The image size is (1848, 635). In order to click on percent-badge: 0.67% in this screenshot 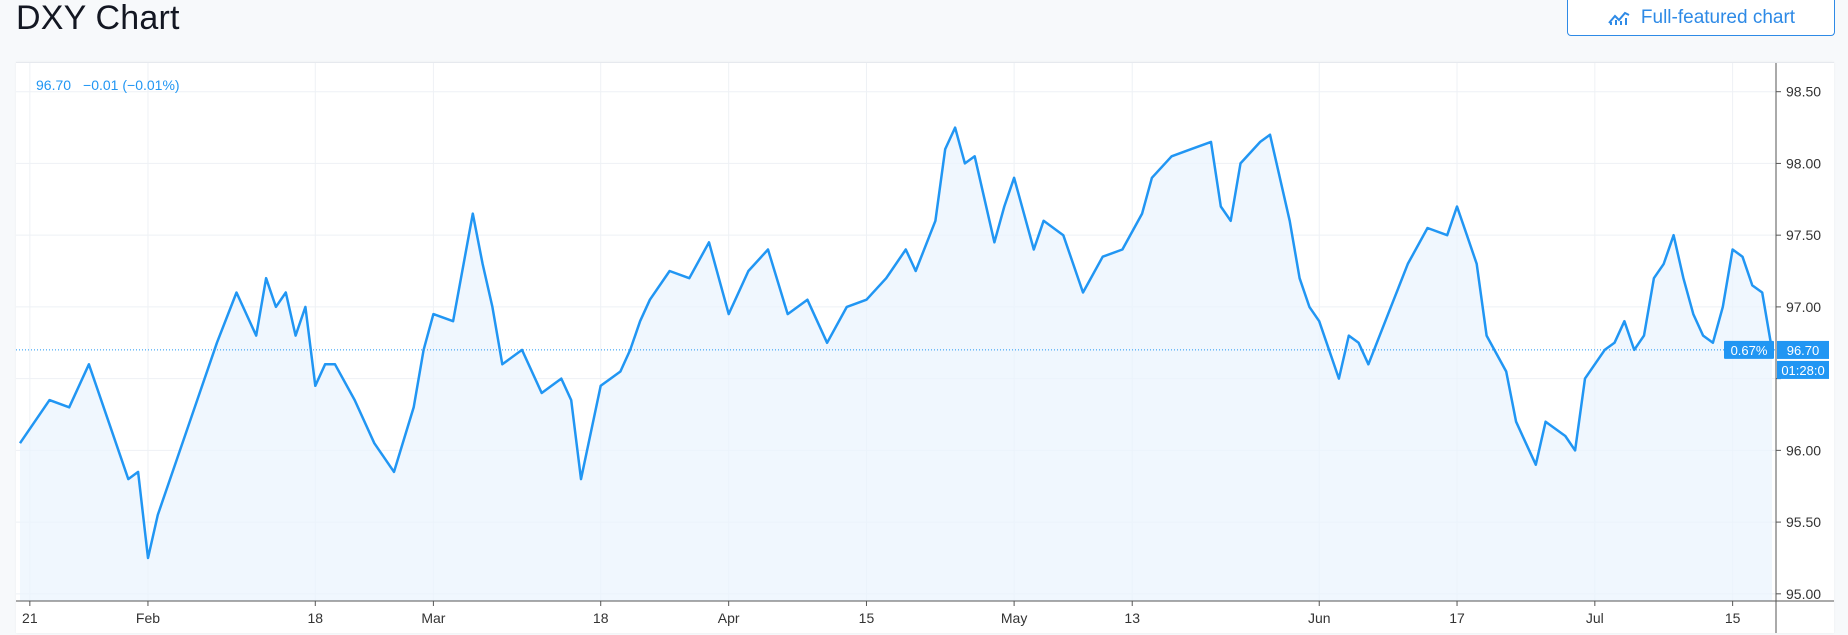, I will do `click(1749, 349)`.